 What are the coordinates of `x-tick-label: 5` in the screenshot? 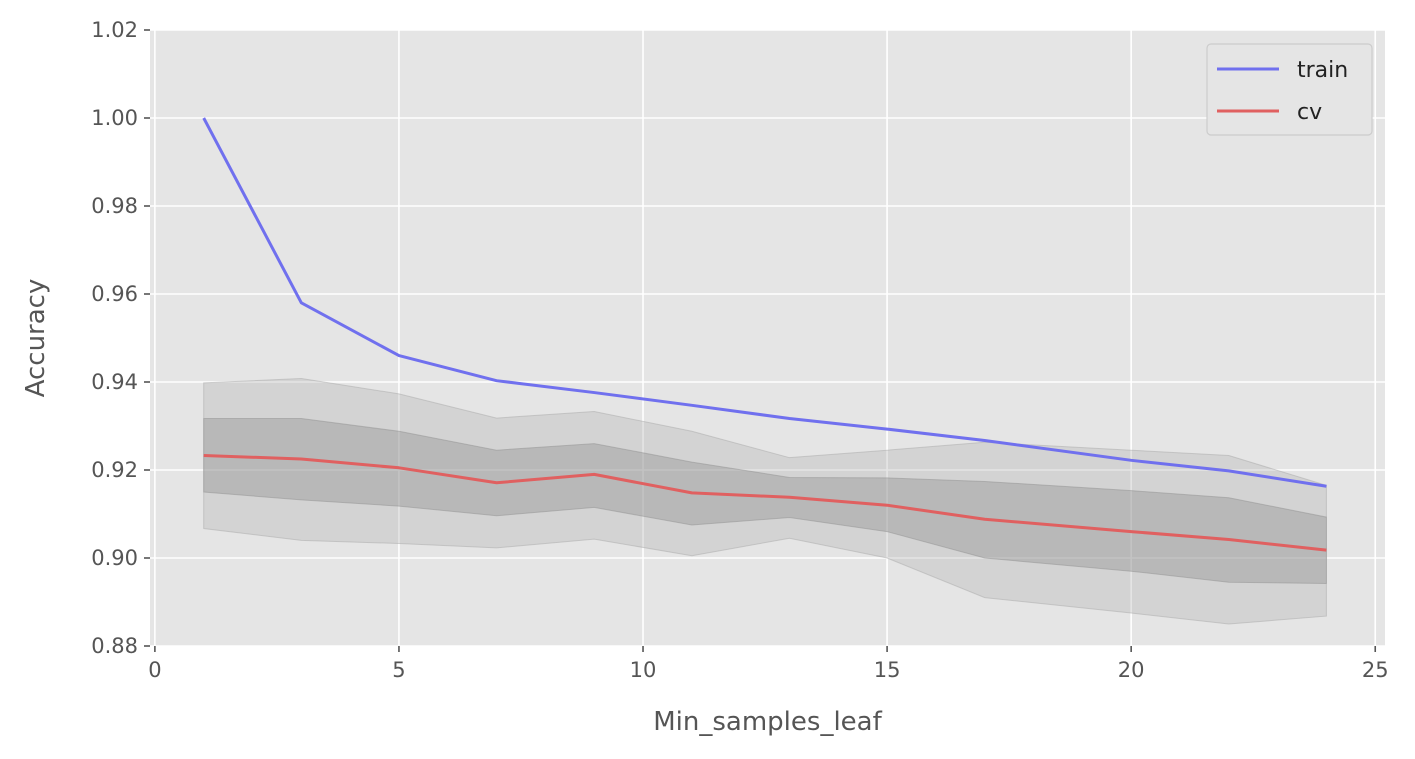 It's located at (398, 670).